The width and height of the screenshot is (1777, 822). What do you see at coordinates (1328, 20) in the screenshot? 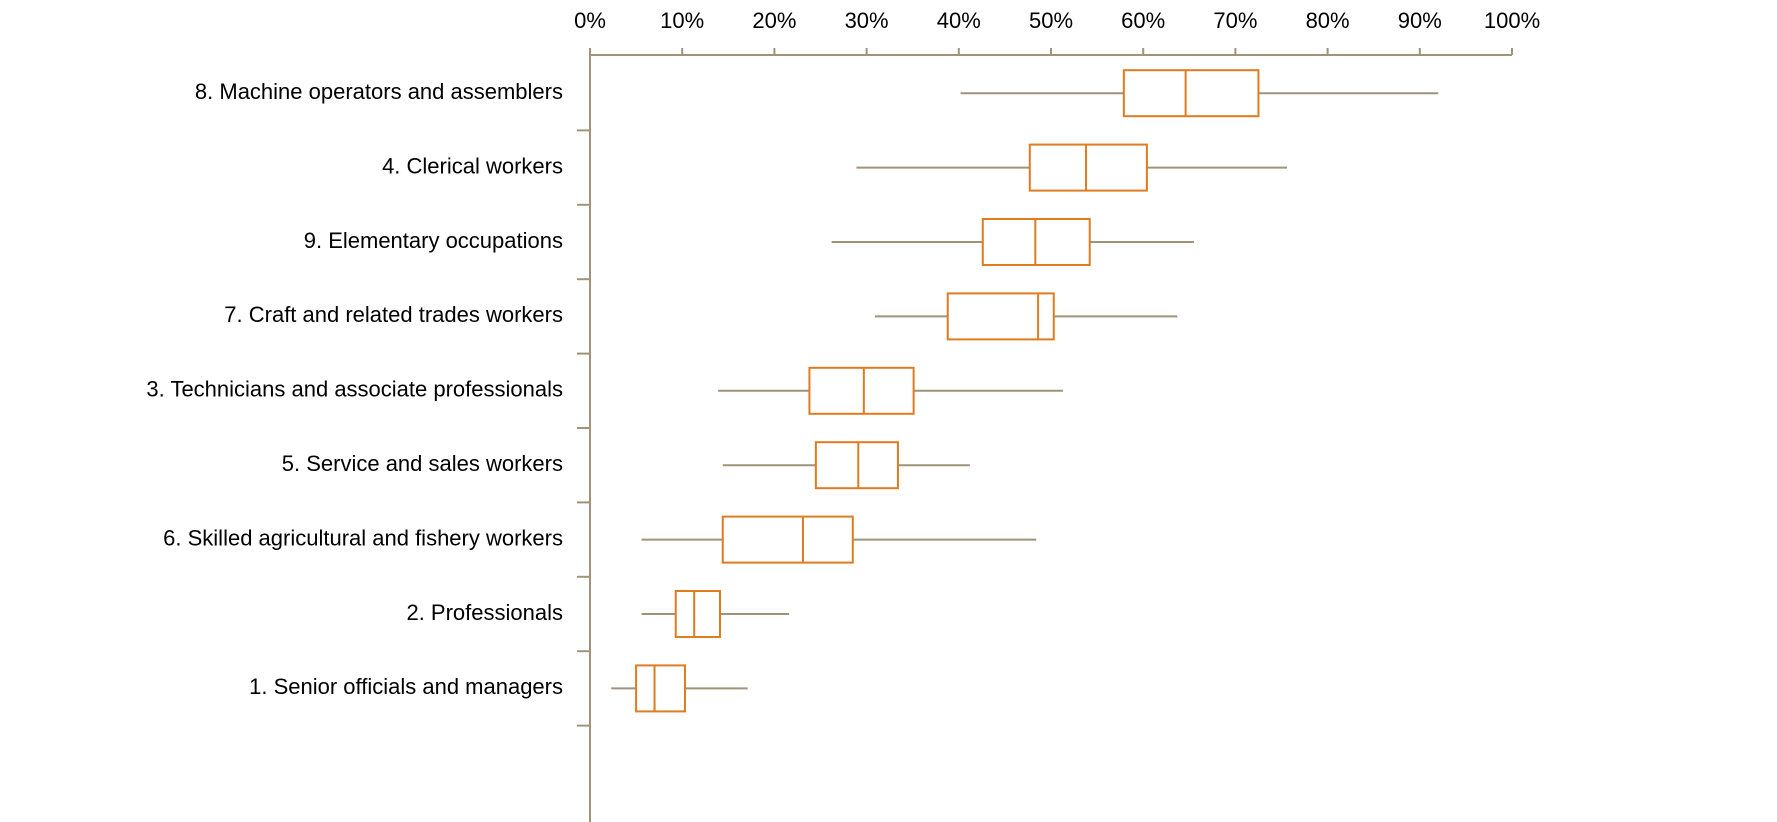
I see `x-tick-label: 80%` at bounding box center [1328, 20].